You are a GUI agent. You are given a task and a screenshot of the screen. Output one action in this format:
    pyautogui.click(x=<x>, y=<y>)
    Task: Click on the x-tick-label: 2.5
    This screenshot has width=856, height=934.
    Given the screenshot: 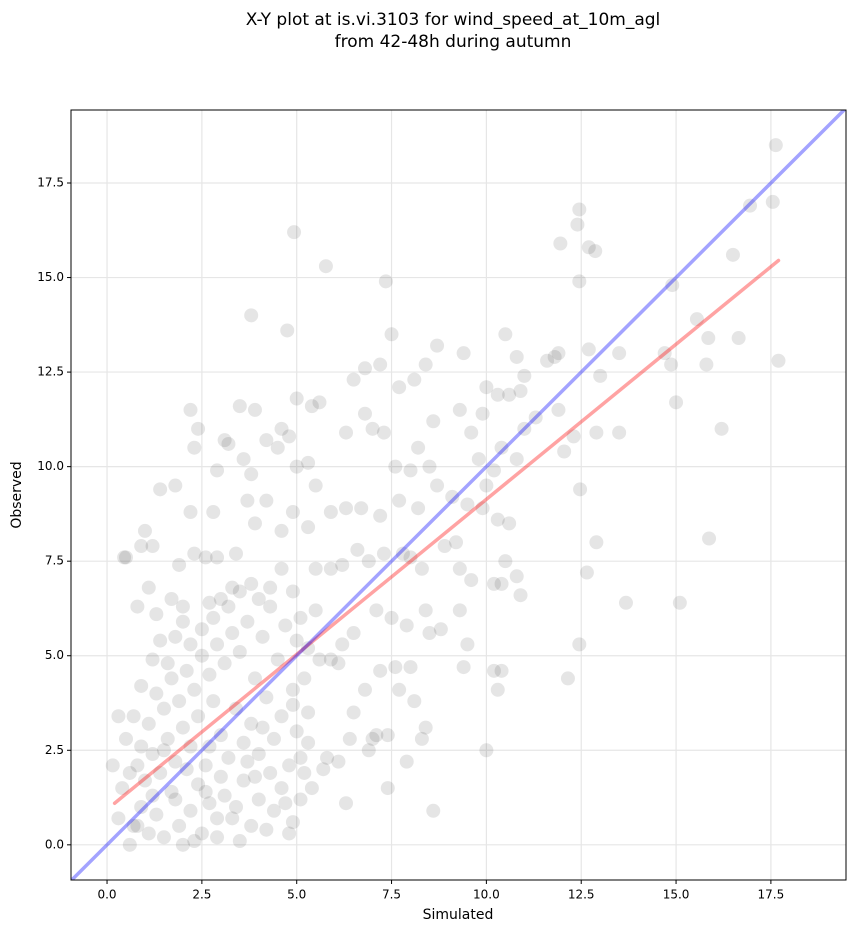 What is the action you would take?
    pyautogui.click(x=201, y=895)
    